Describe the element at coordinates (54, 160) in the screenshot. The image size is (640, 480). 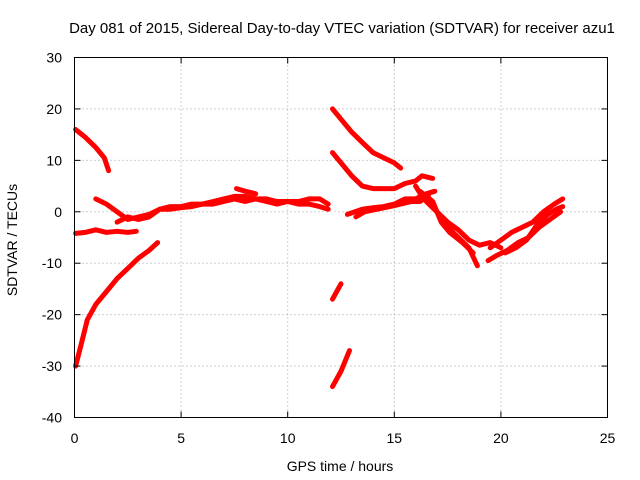
I see `y-tick-label: 10` at that location.